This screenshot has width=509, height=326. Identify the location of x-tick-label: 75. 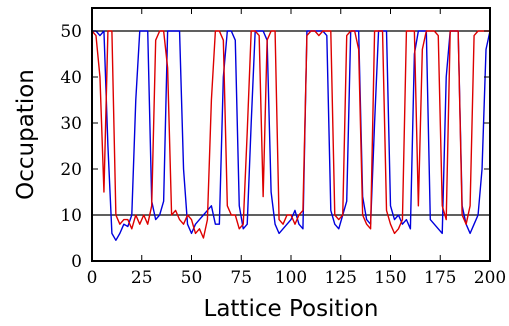
(241, 278).